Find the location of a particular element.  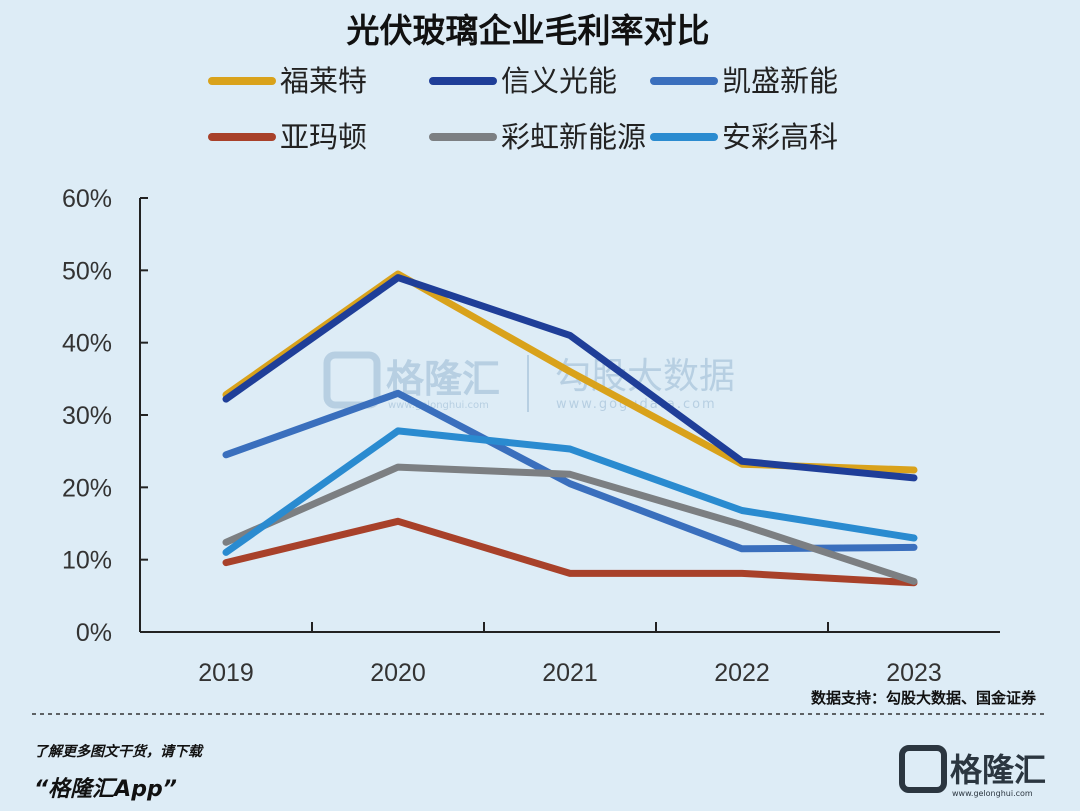

footer-logo: 格隆汇 www.gelonghui.com is located at coordinates (972, 771).